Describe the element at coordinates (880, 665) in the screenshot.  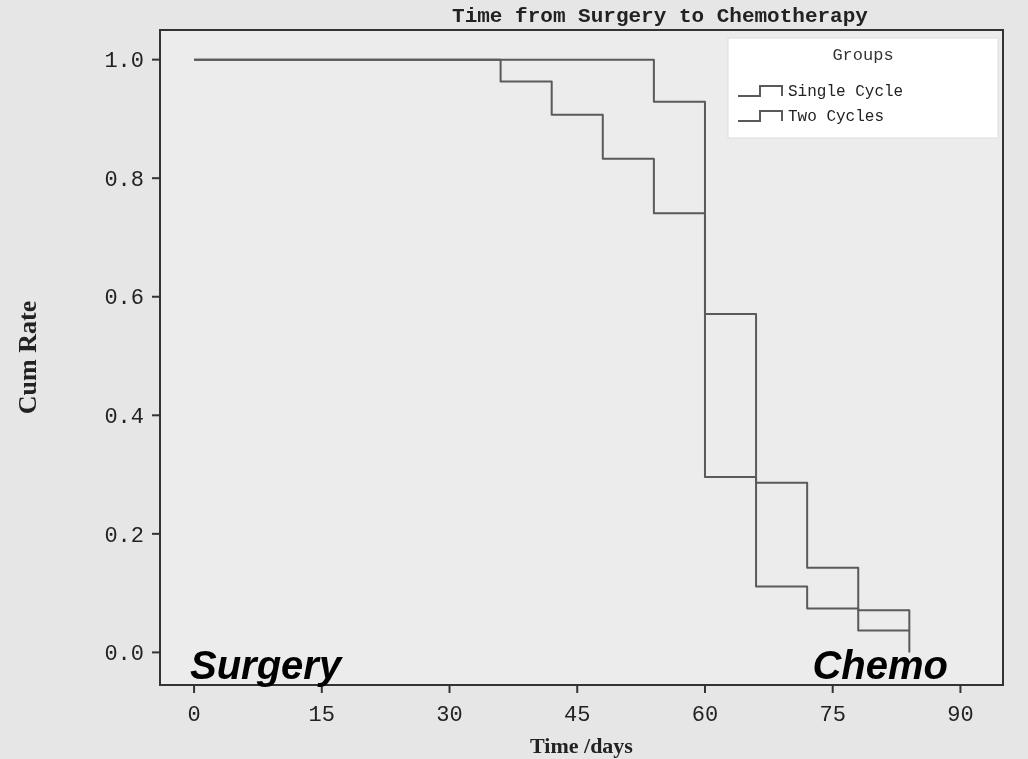
I see `annotation: Chemo` at that location.